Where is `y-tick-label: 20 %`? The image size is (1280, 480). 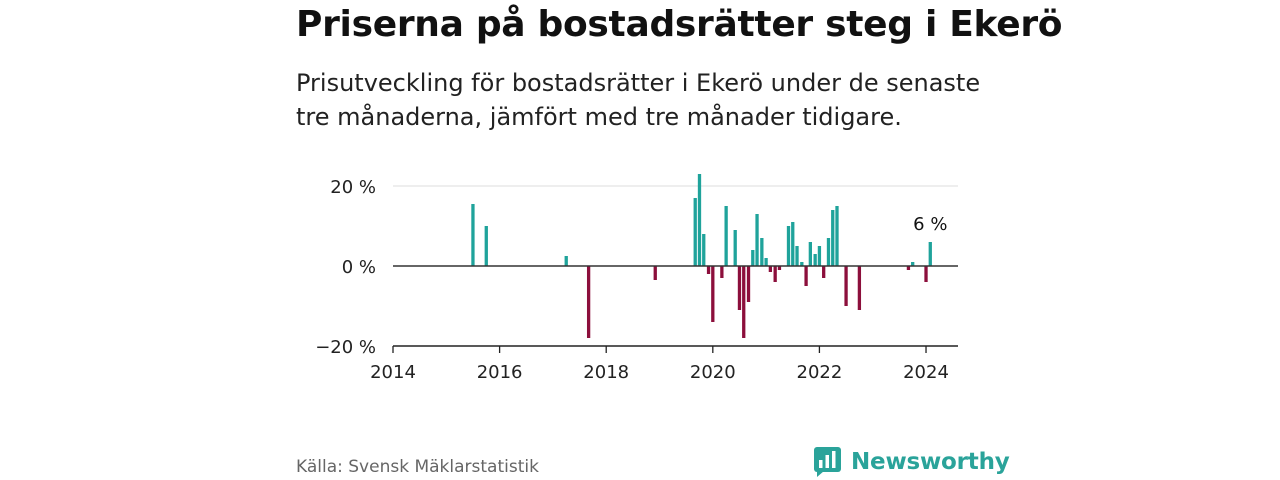 y-tick-label: 20 % is located at coordinates (353, 187).